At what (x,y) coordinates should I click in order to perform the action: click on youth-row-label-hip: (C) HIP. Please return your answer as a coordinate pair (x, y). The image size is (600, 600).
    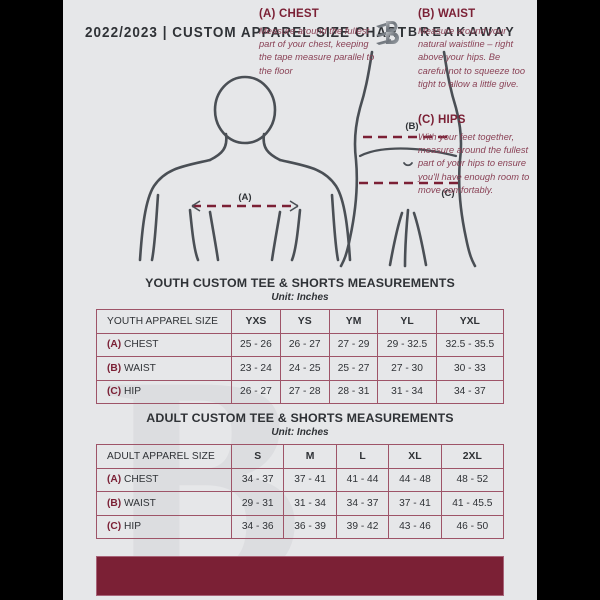
    Looking at the image, I should click on (164, 391).